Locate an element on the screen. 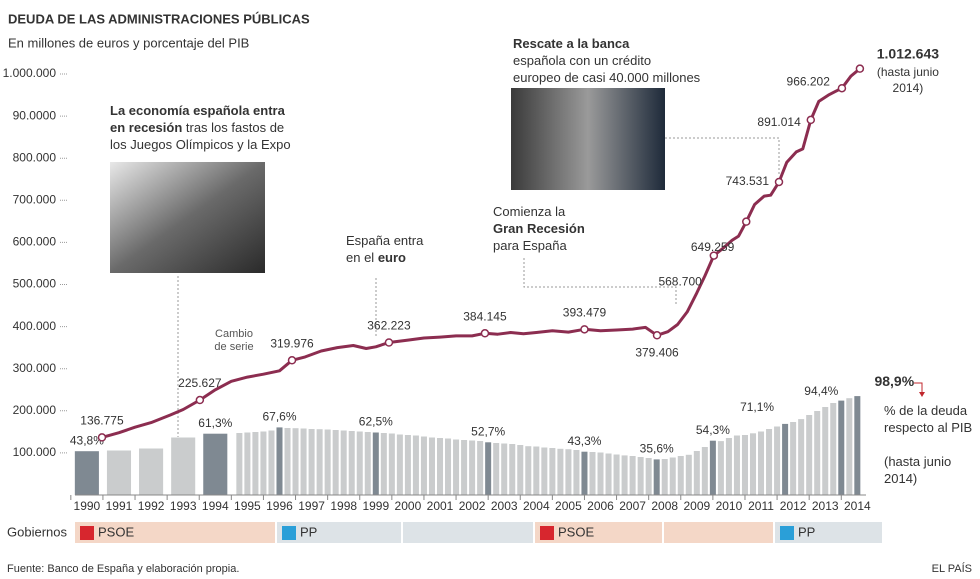 The height and width of the screenshot is (579, 980). annotation-text: 2014) is located at coordinates (901, 478).